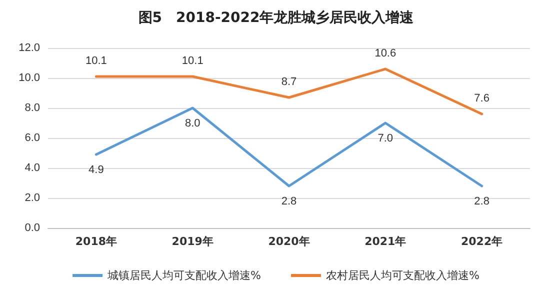  Describe the element at coordinates (32, 138) in the screenshot. I see `y-tick-label: 6.0` at that location.